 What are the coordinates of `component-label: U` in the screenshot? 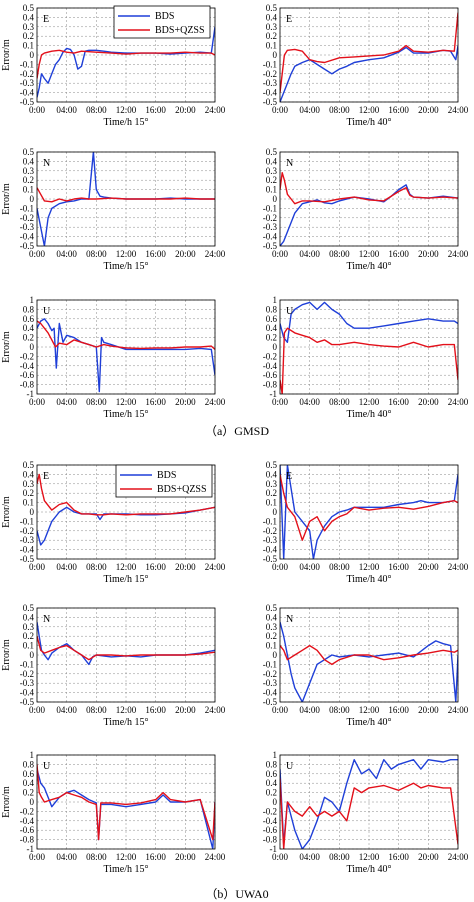 It's located at (47, 311).